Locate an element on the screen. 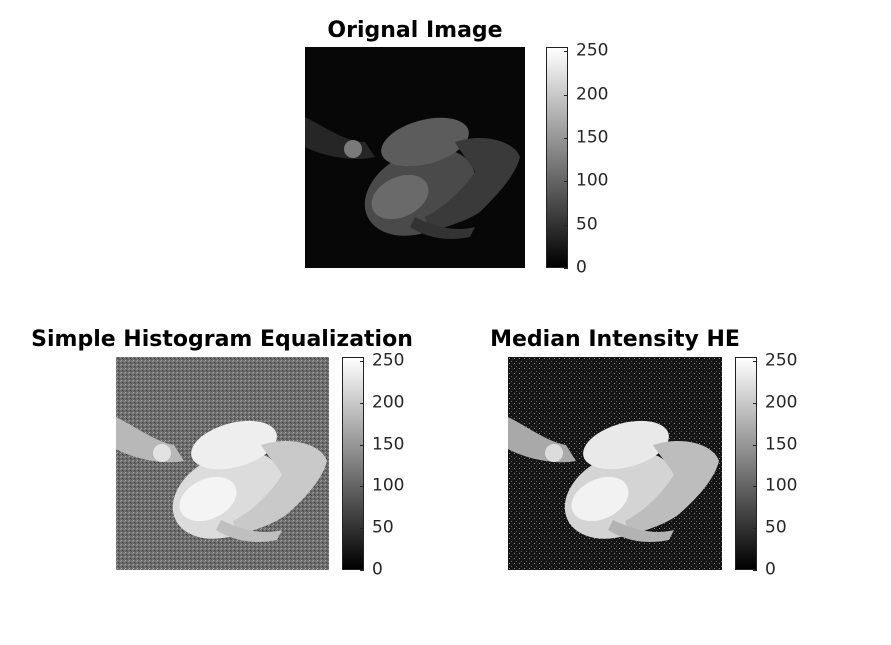  colorbar-simple-he is located at coordinates (353, 463).